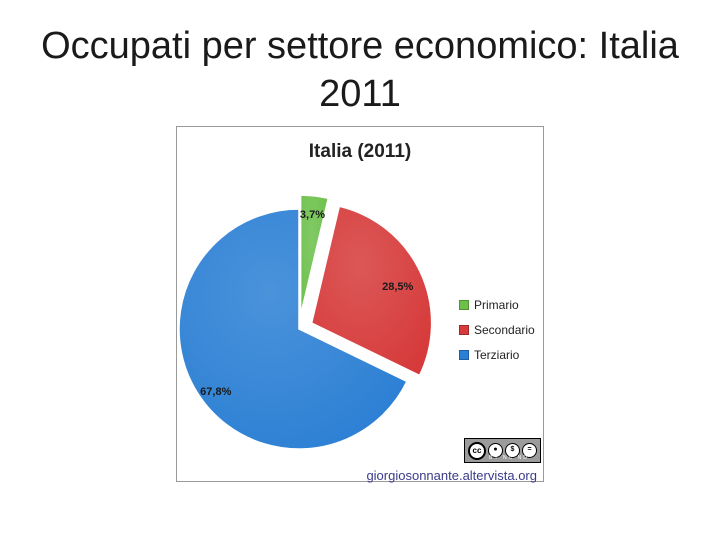 This screenshot has height=540, width=720. I want to click on nd-icon: =, so click(529, 450).